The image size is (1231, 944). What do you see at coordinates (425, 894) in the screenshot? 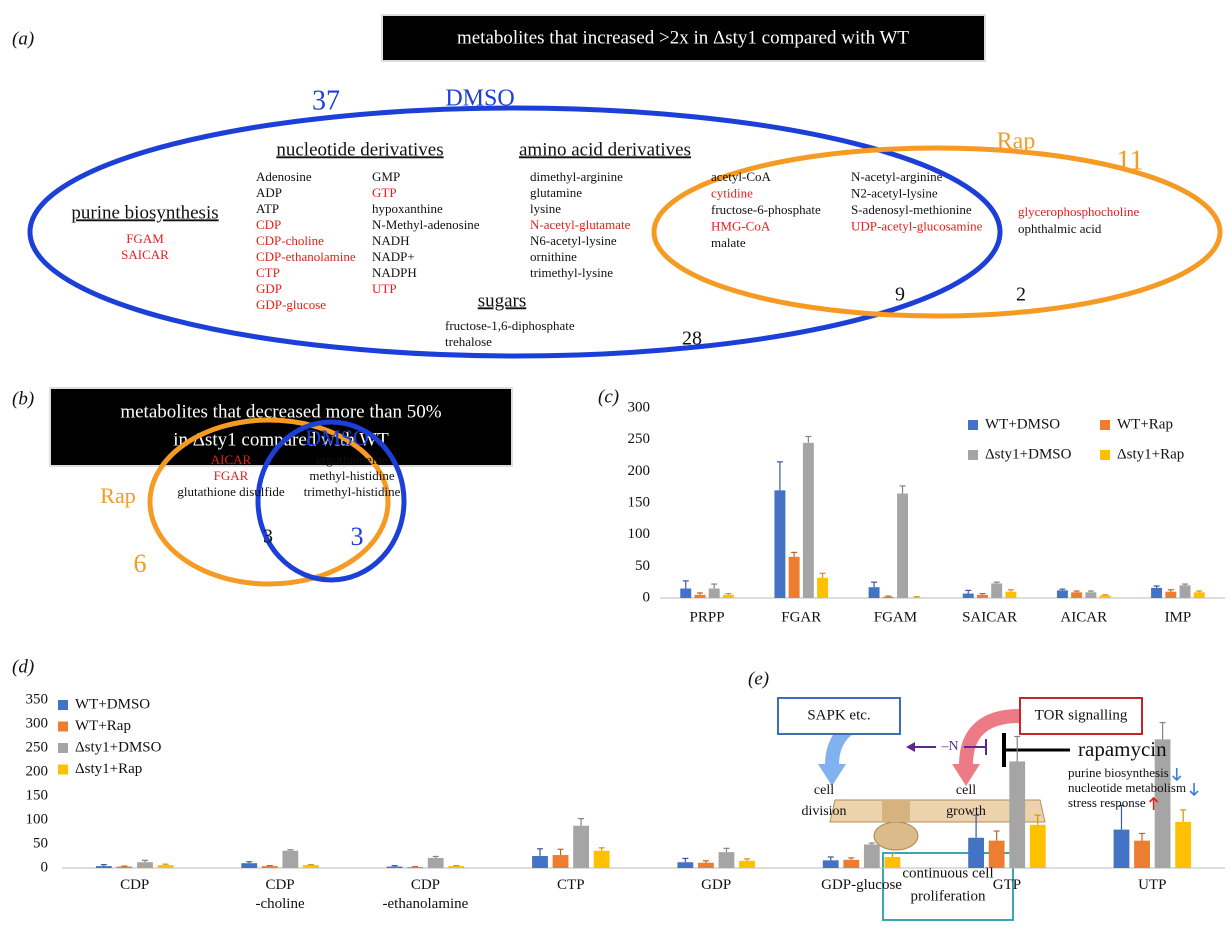
I see `x-tick-label: CDP -ethanolamine` at bounding box center [425, 894].